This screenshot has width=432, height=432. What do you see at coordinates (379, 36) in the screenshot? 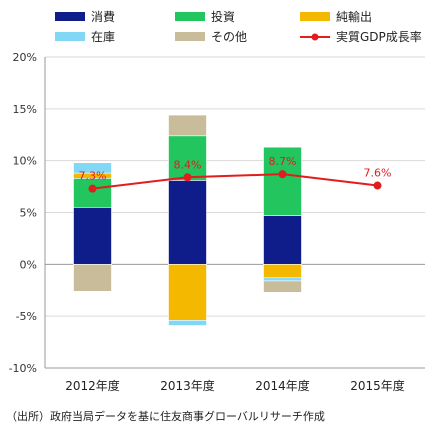
I see `legend-label: 実質GDP成長率` at bounding box center [379, 36].